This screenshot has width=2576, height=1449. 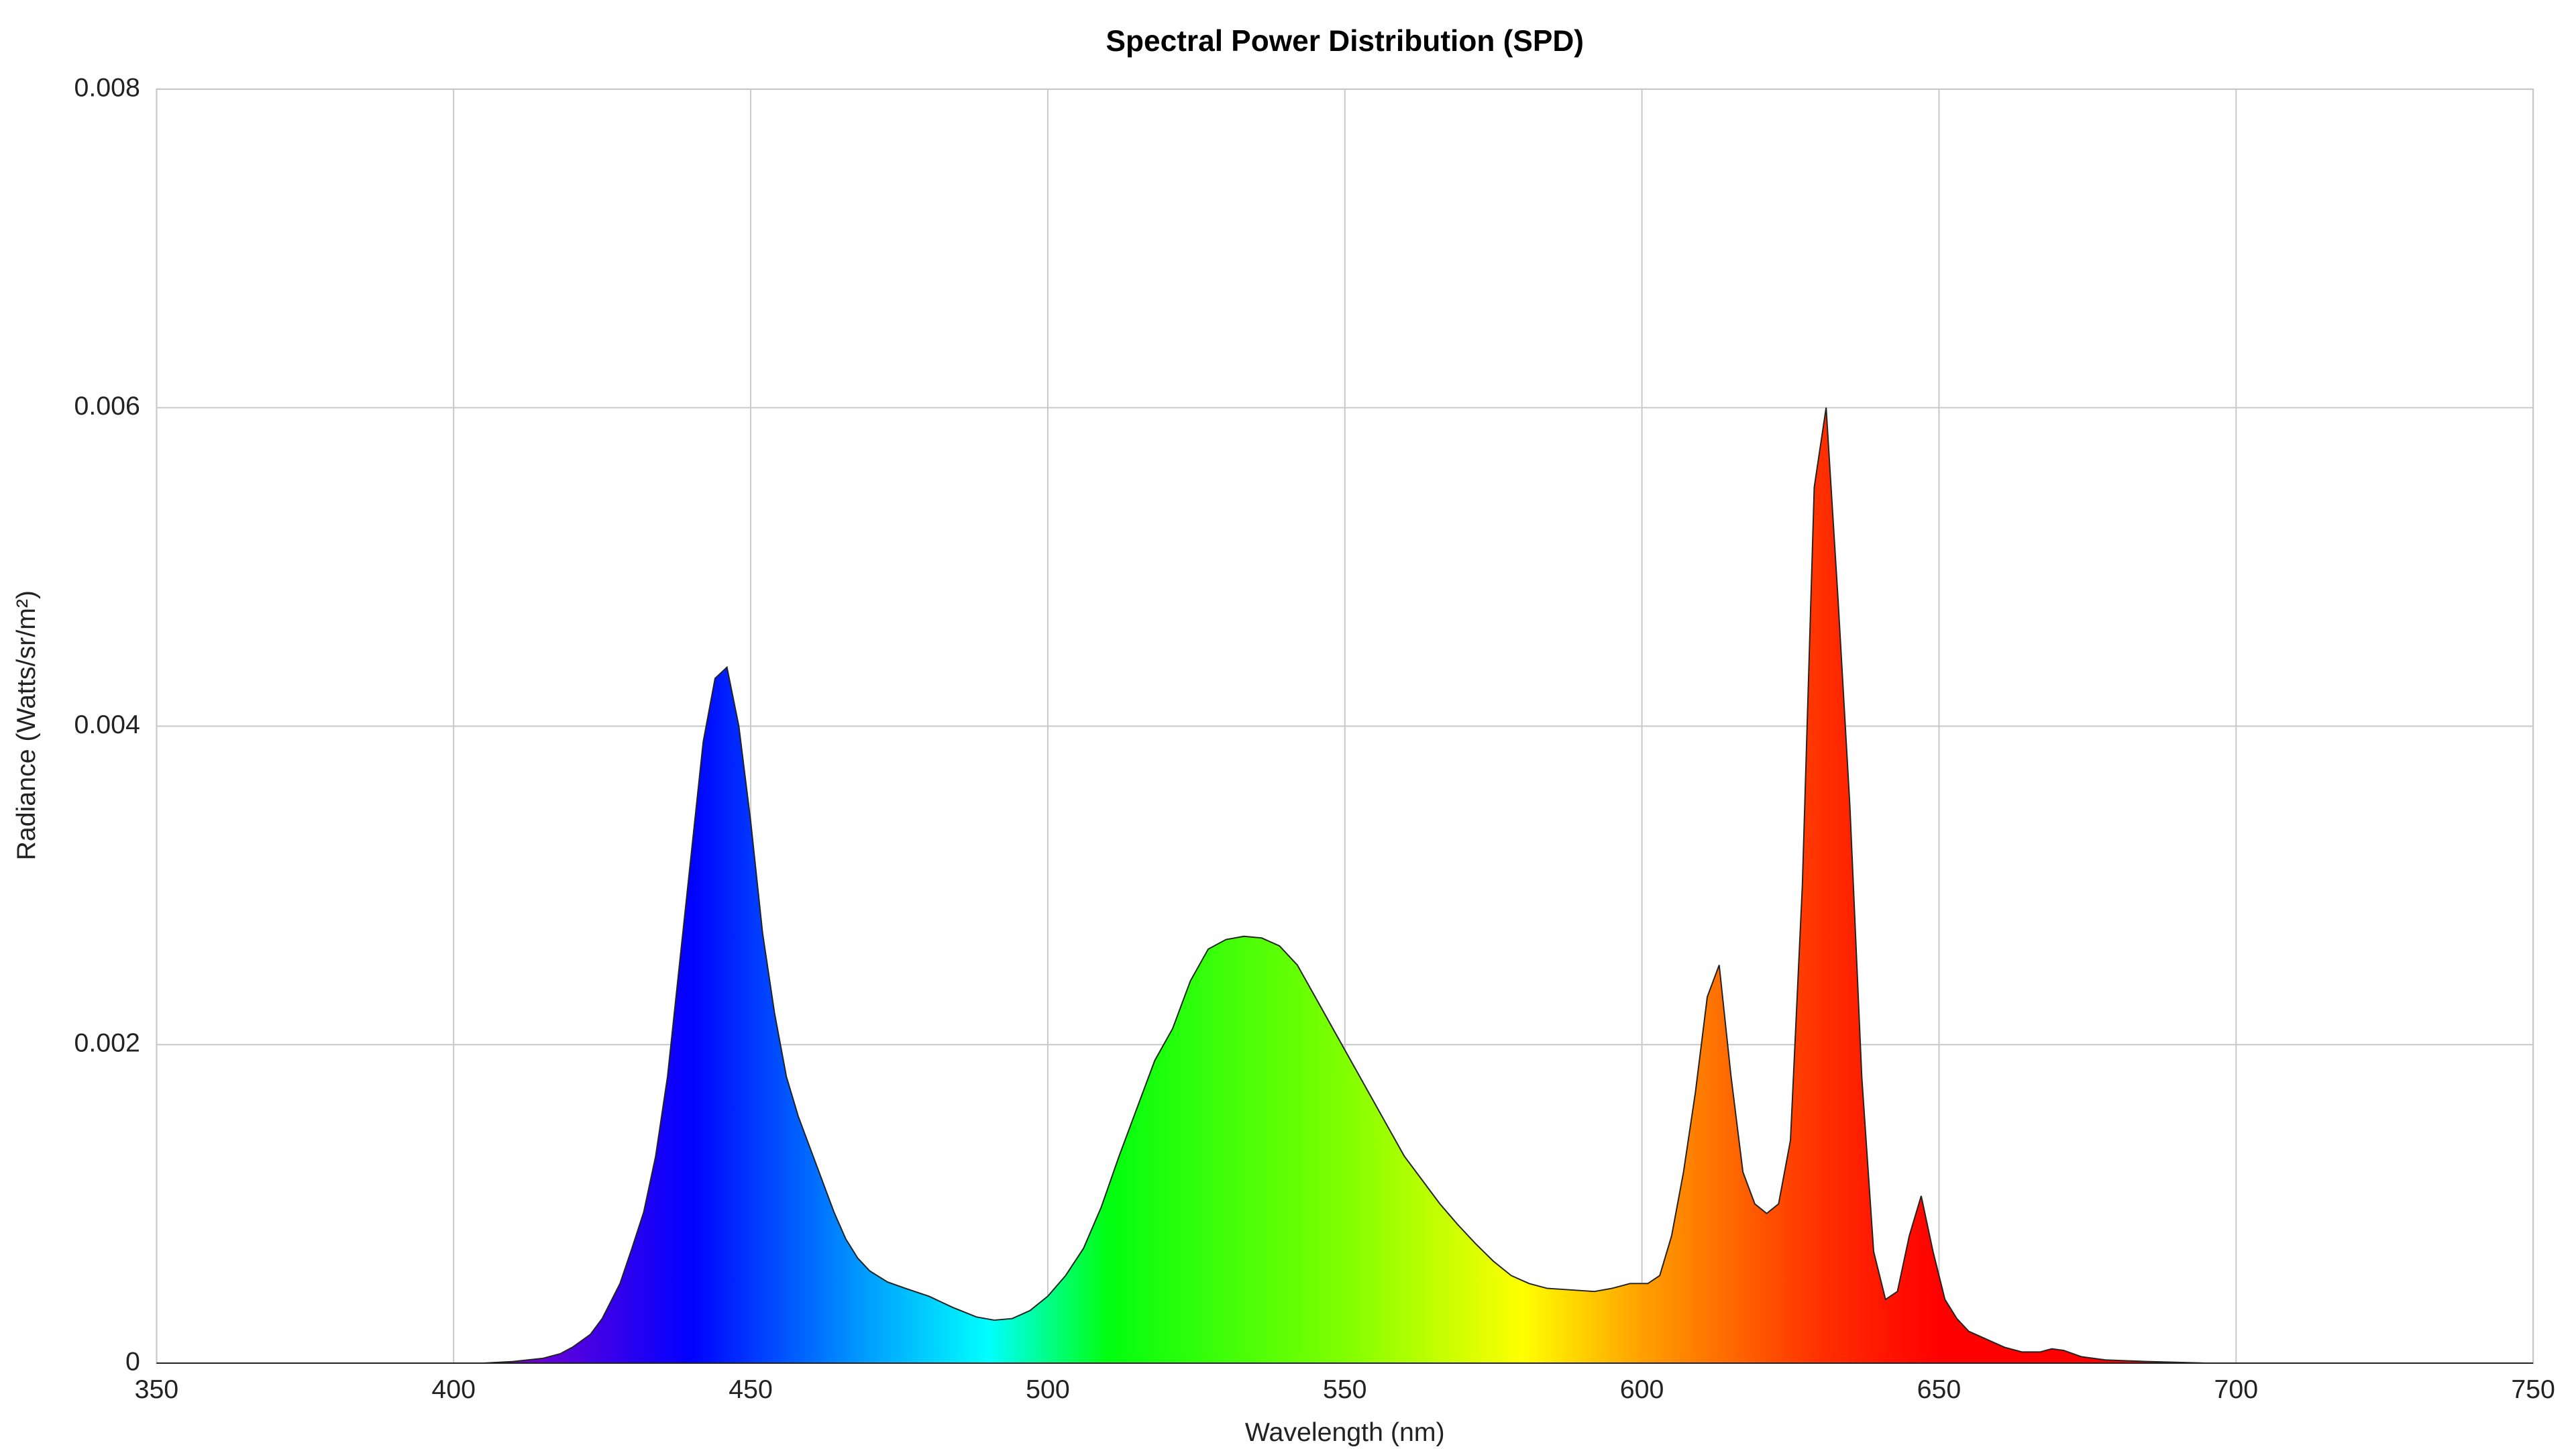 I want to click on x-axis-label: Wavelength (nm), so click(x=1345, y=1432).